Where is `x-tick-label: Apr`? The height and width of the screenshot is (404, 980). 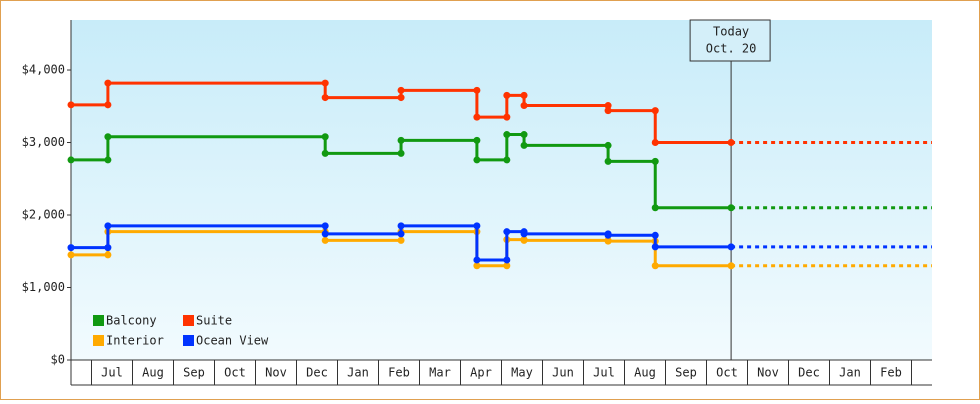
x-tick-label: Apr is located at coordinates (481, 373).